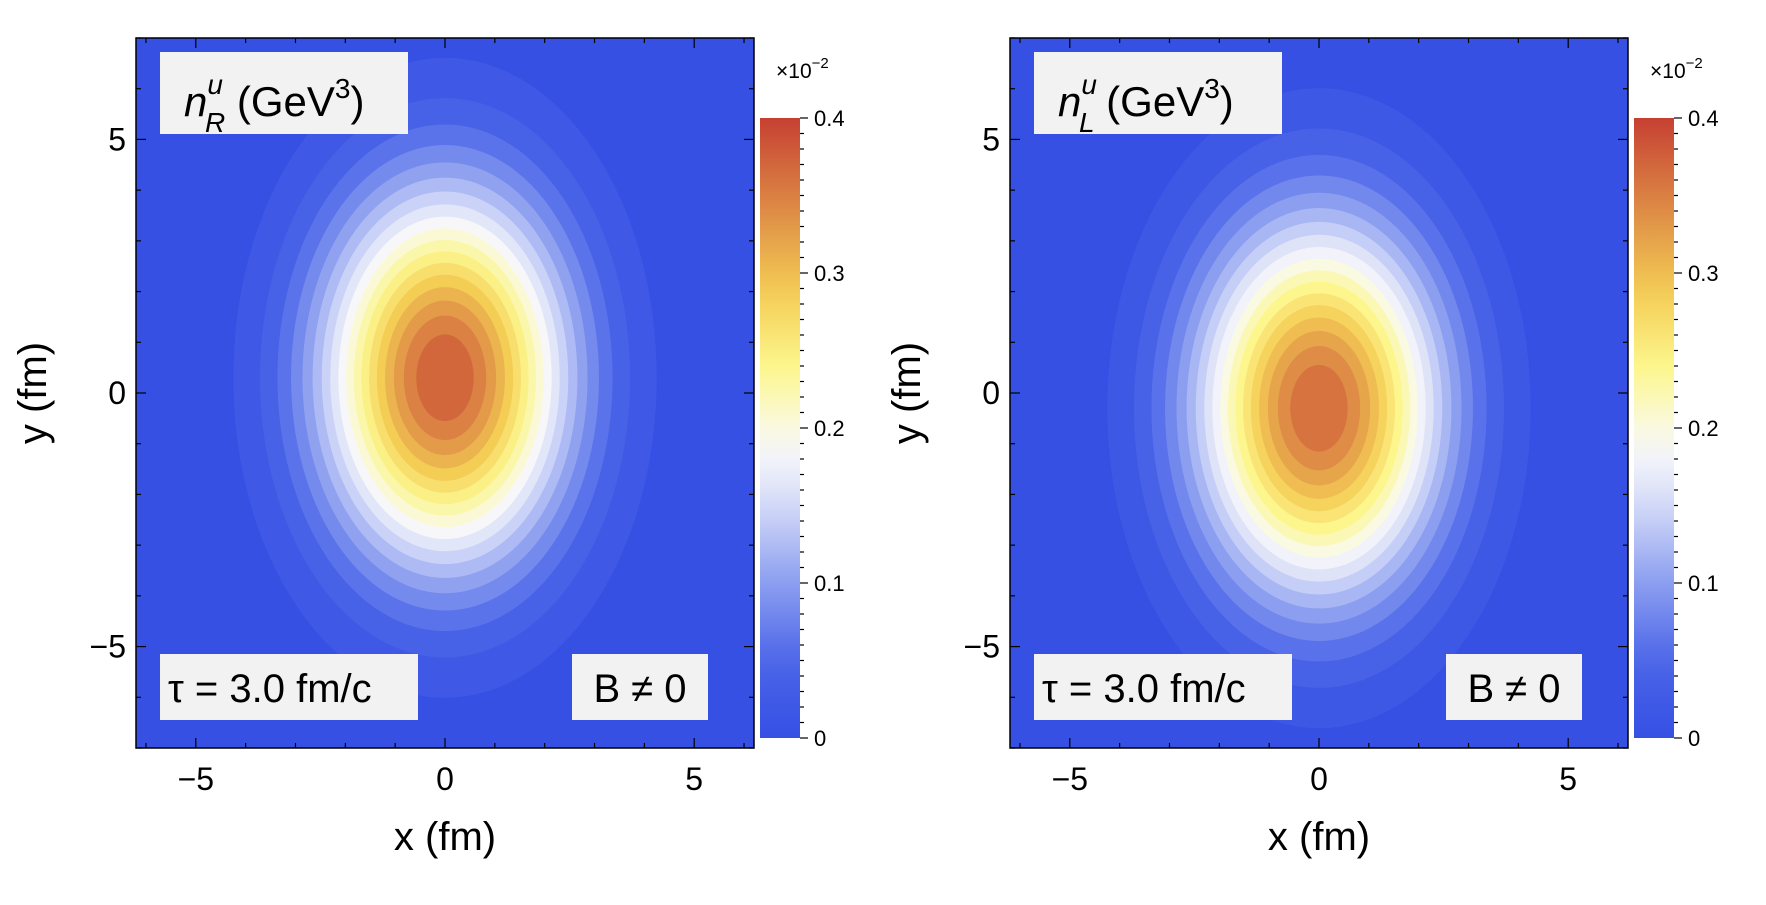  What do you see at coordinates (1087, 122) in the screenshot?
I see `title-subscript: L` at bounding box center [1087, 122].